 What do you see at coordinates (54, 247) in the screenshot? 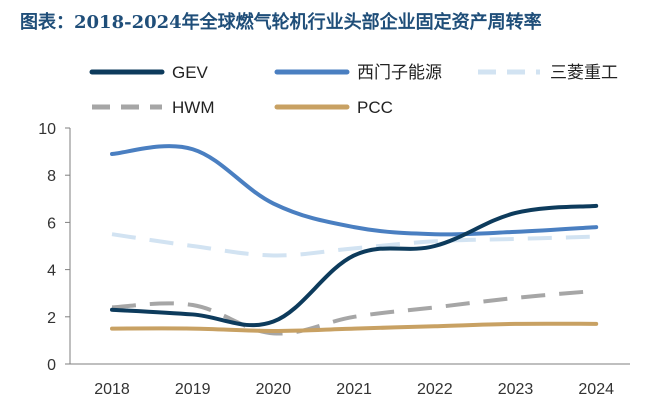
I see `y-axis: 0 2 4 6 8 10` at bounding box center [54, 247].